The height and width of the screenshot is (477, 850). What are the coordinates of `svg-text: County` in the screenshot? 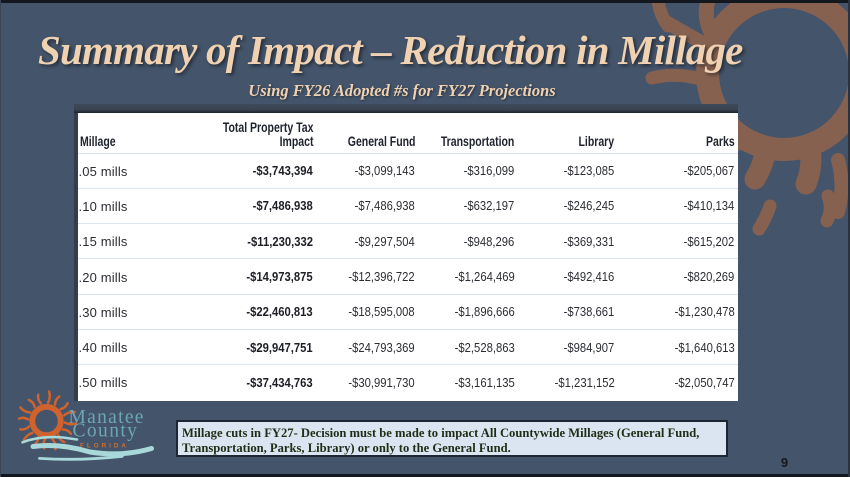 It's located at (106, 431).